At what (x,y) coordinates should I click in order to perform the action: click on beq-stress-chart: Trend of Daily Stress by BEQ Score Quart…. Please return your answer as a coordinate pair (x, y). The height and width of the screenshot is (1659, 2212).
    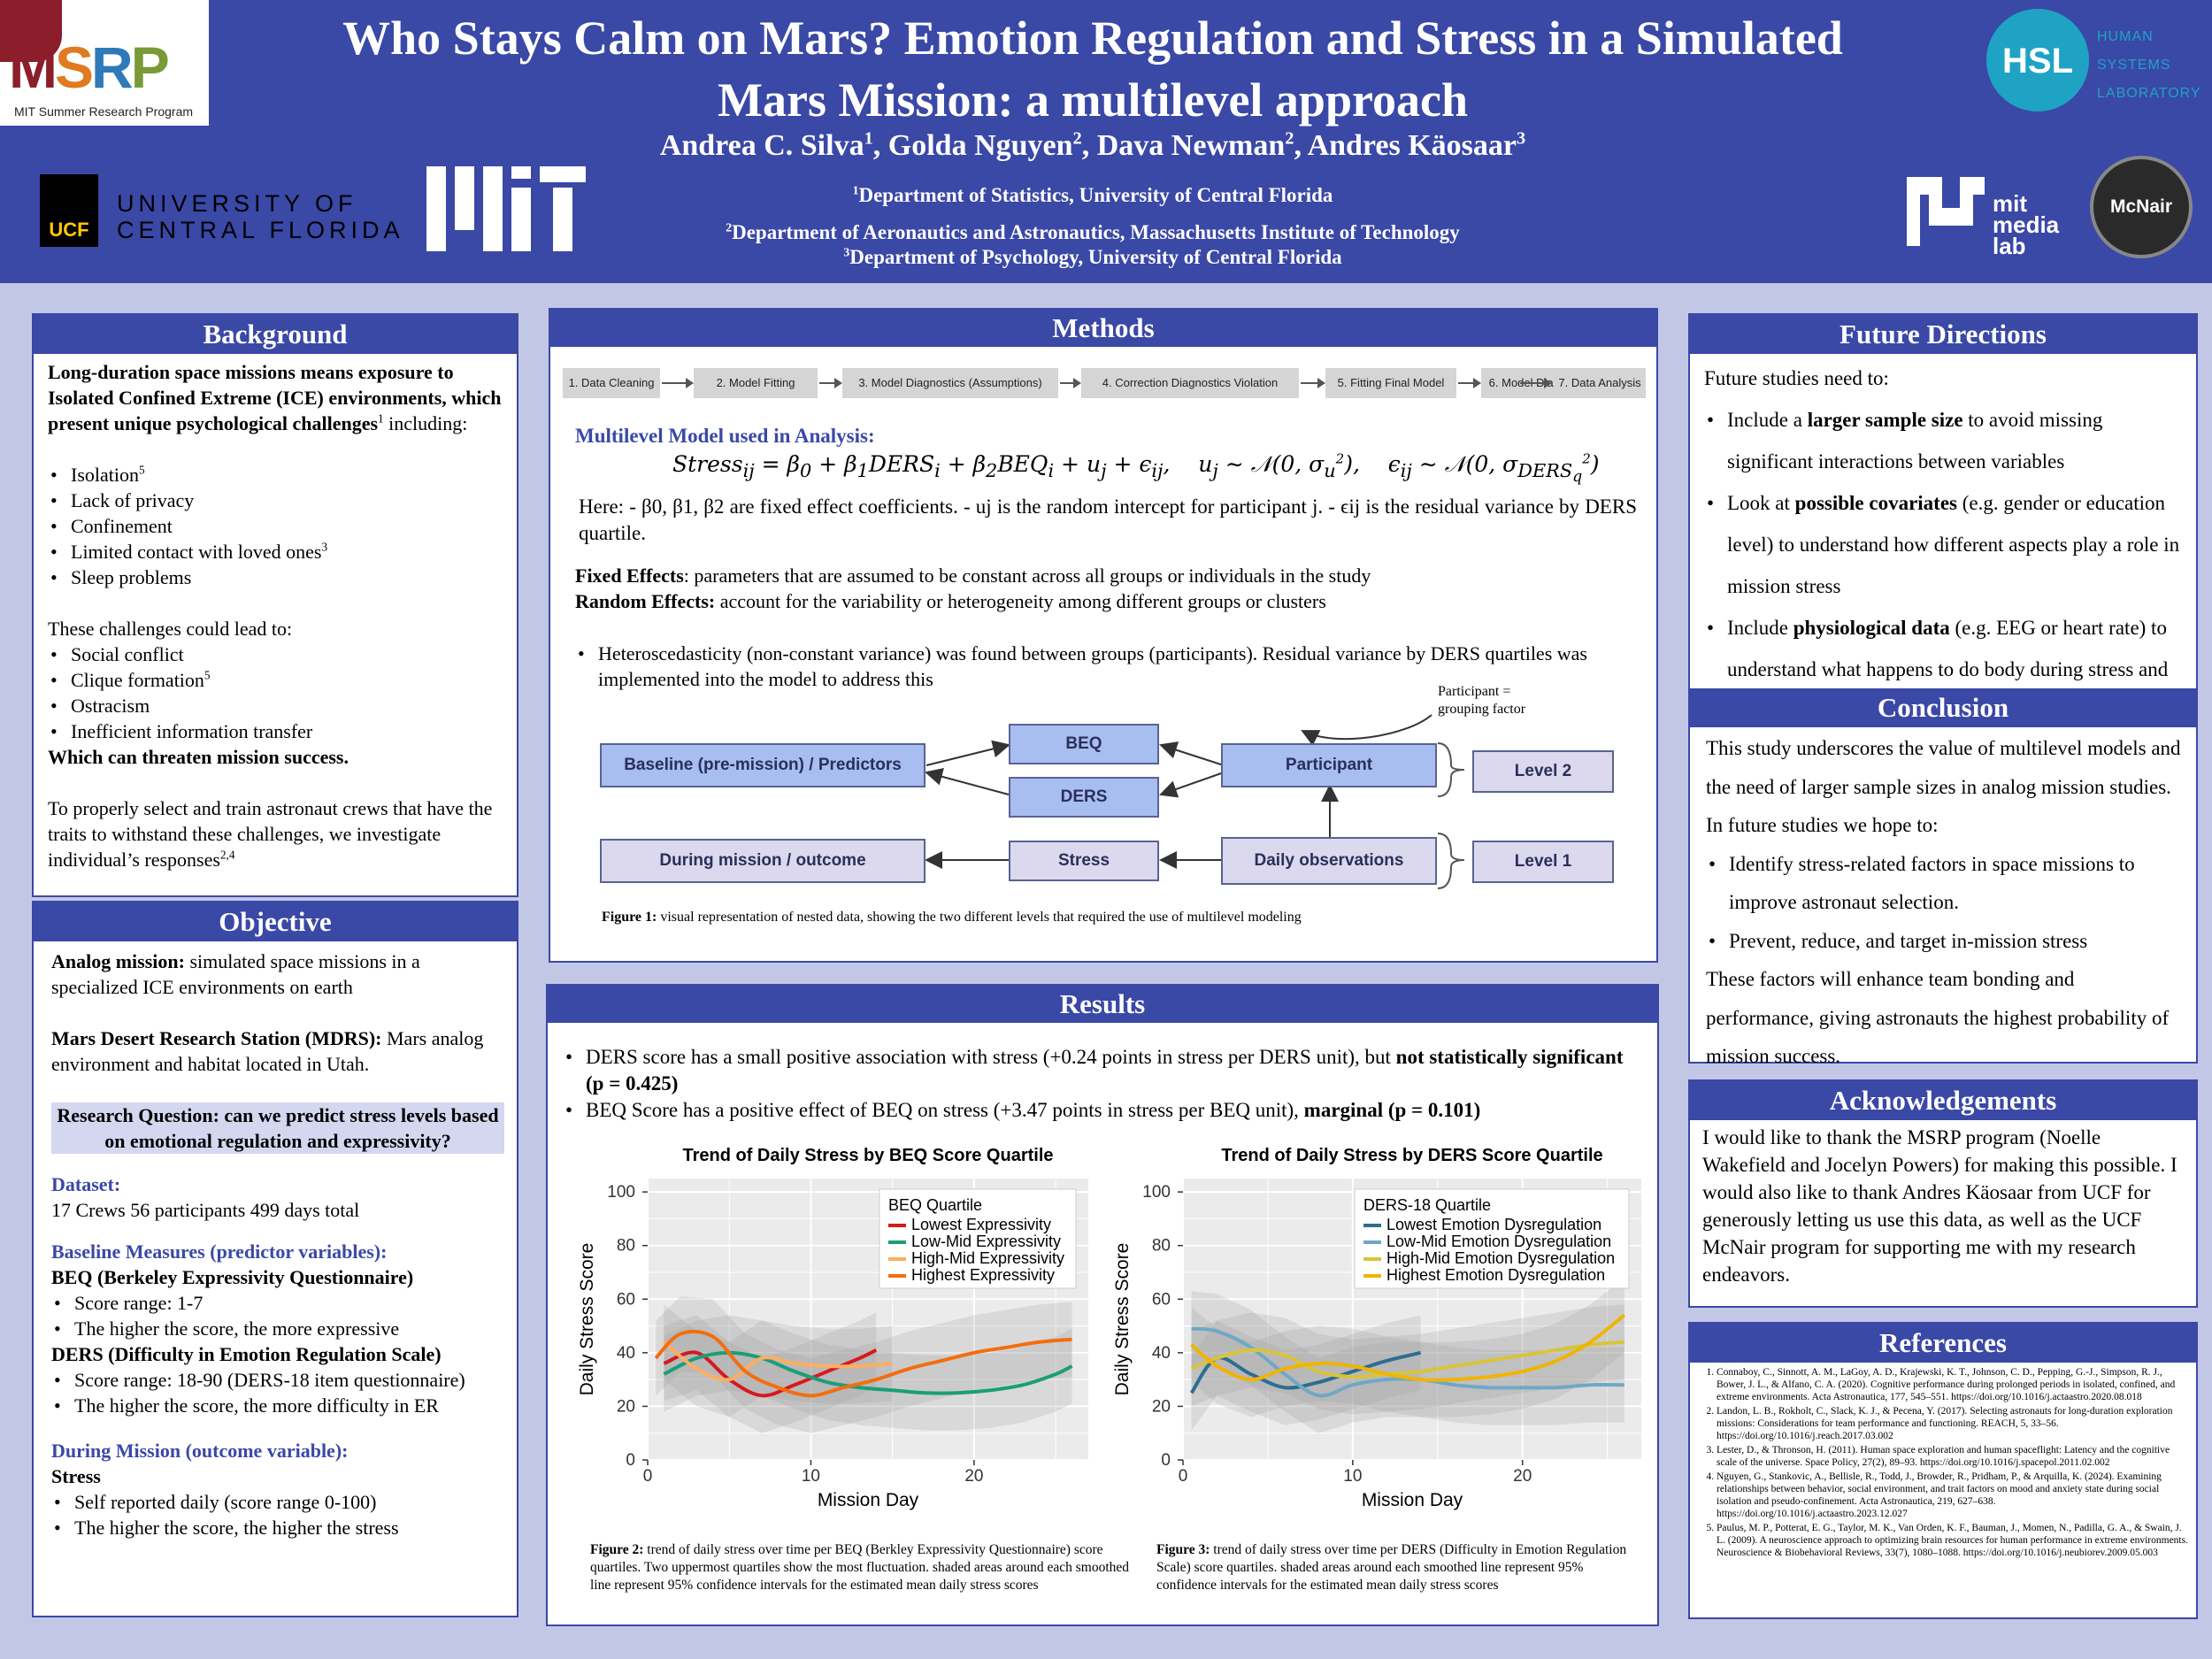
    Looking at the image, I should click on (833, 1328).